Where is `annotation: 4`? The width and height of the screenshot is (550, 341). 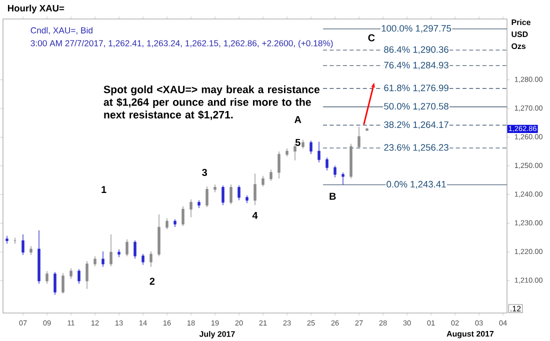
annotation: 4 is located at coordinates (255, 215).